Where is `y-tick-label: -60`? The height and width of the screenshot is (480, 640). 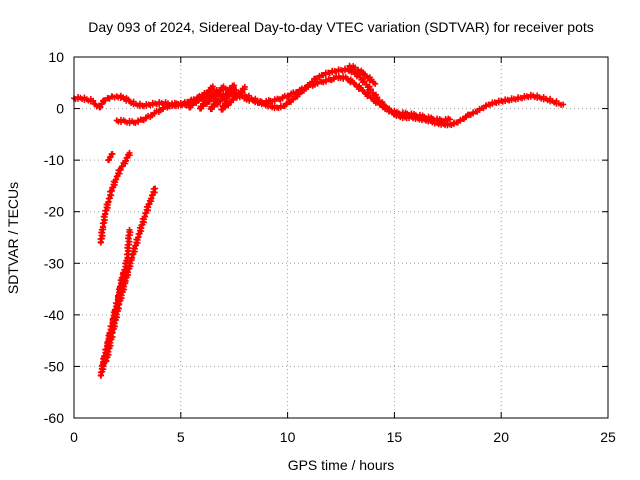
y-tick-label: -60 is located at coordinates (54, 418).